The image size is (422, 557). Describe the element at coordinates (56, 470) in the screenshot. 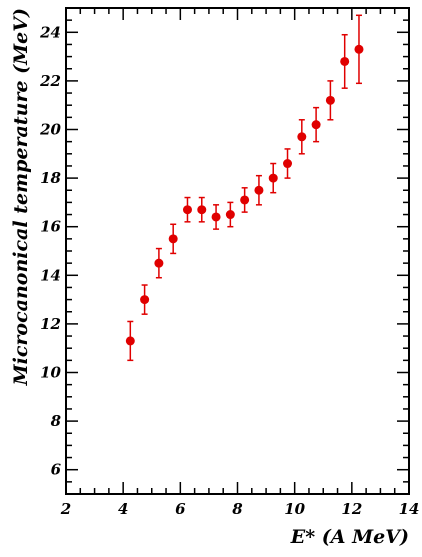

I see `y-tick-label: 6` at that location.